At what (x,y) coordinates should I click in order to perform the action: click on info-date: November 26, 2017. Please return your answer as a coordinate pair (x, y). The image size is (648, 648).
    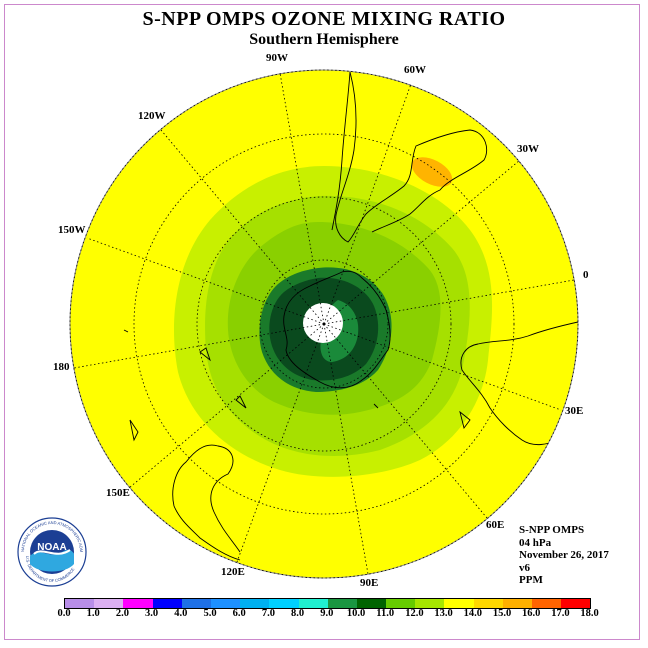
    Looking at the image, I should click on (564, 555).